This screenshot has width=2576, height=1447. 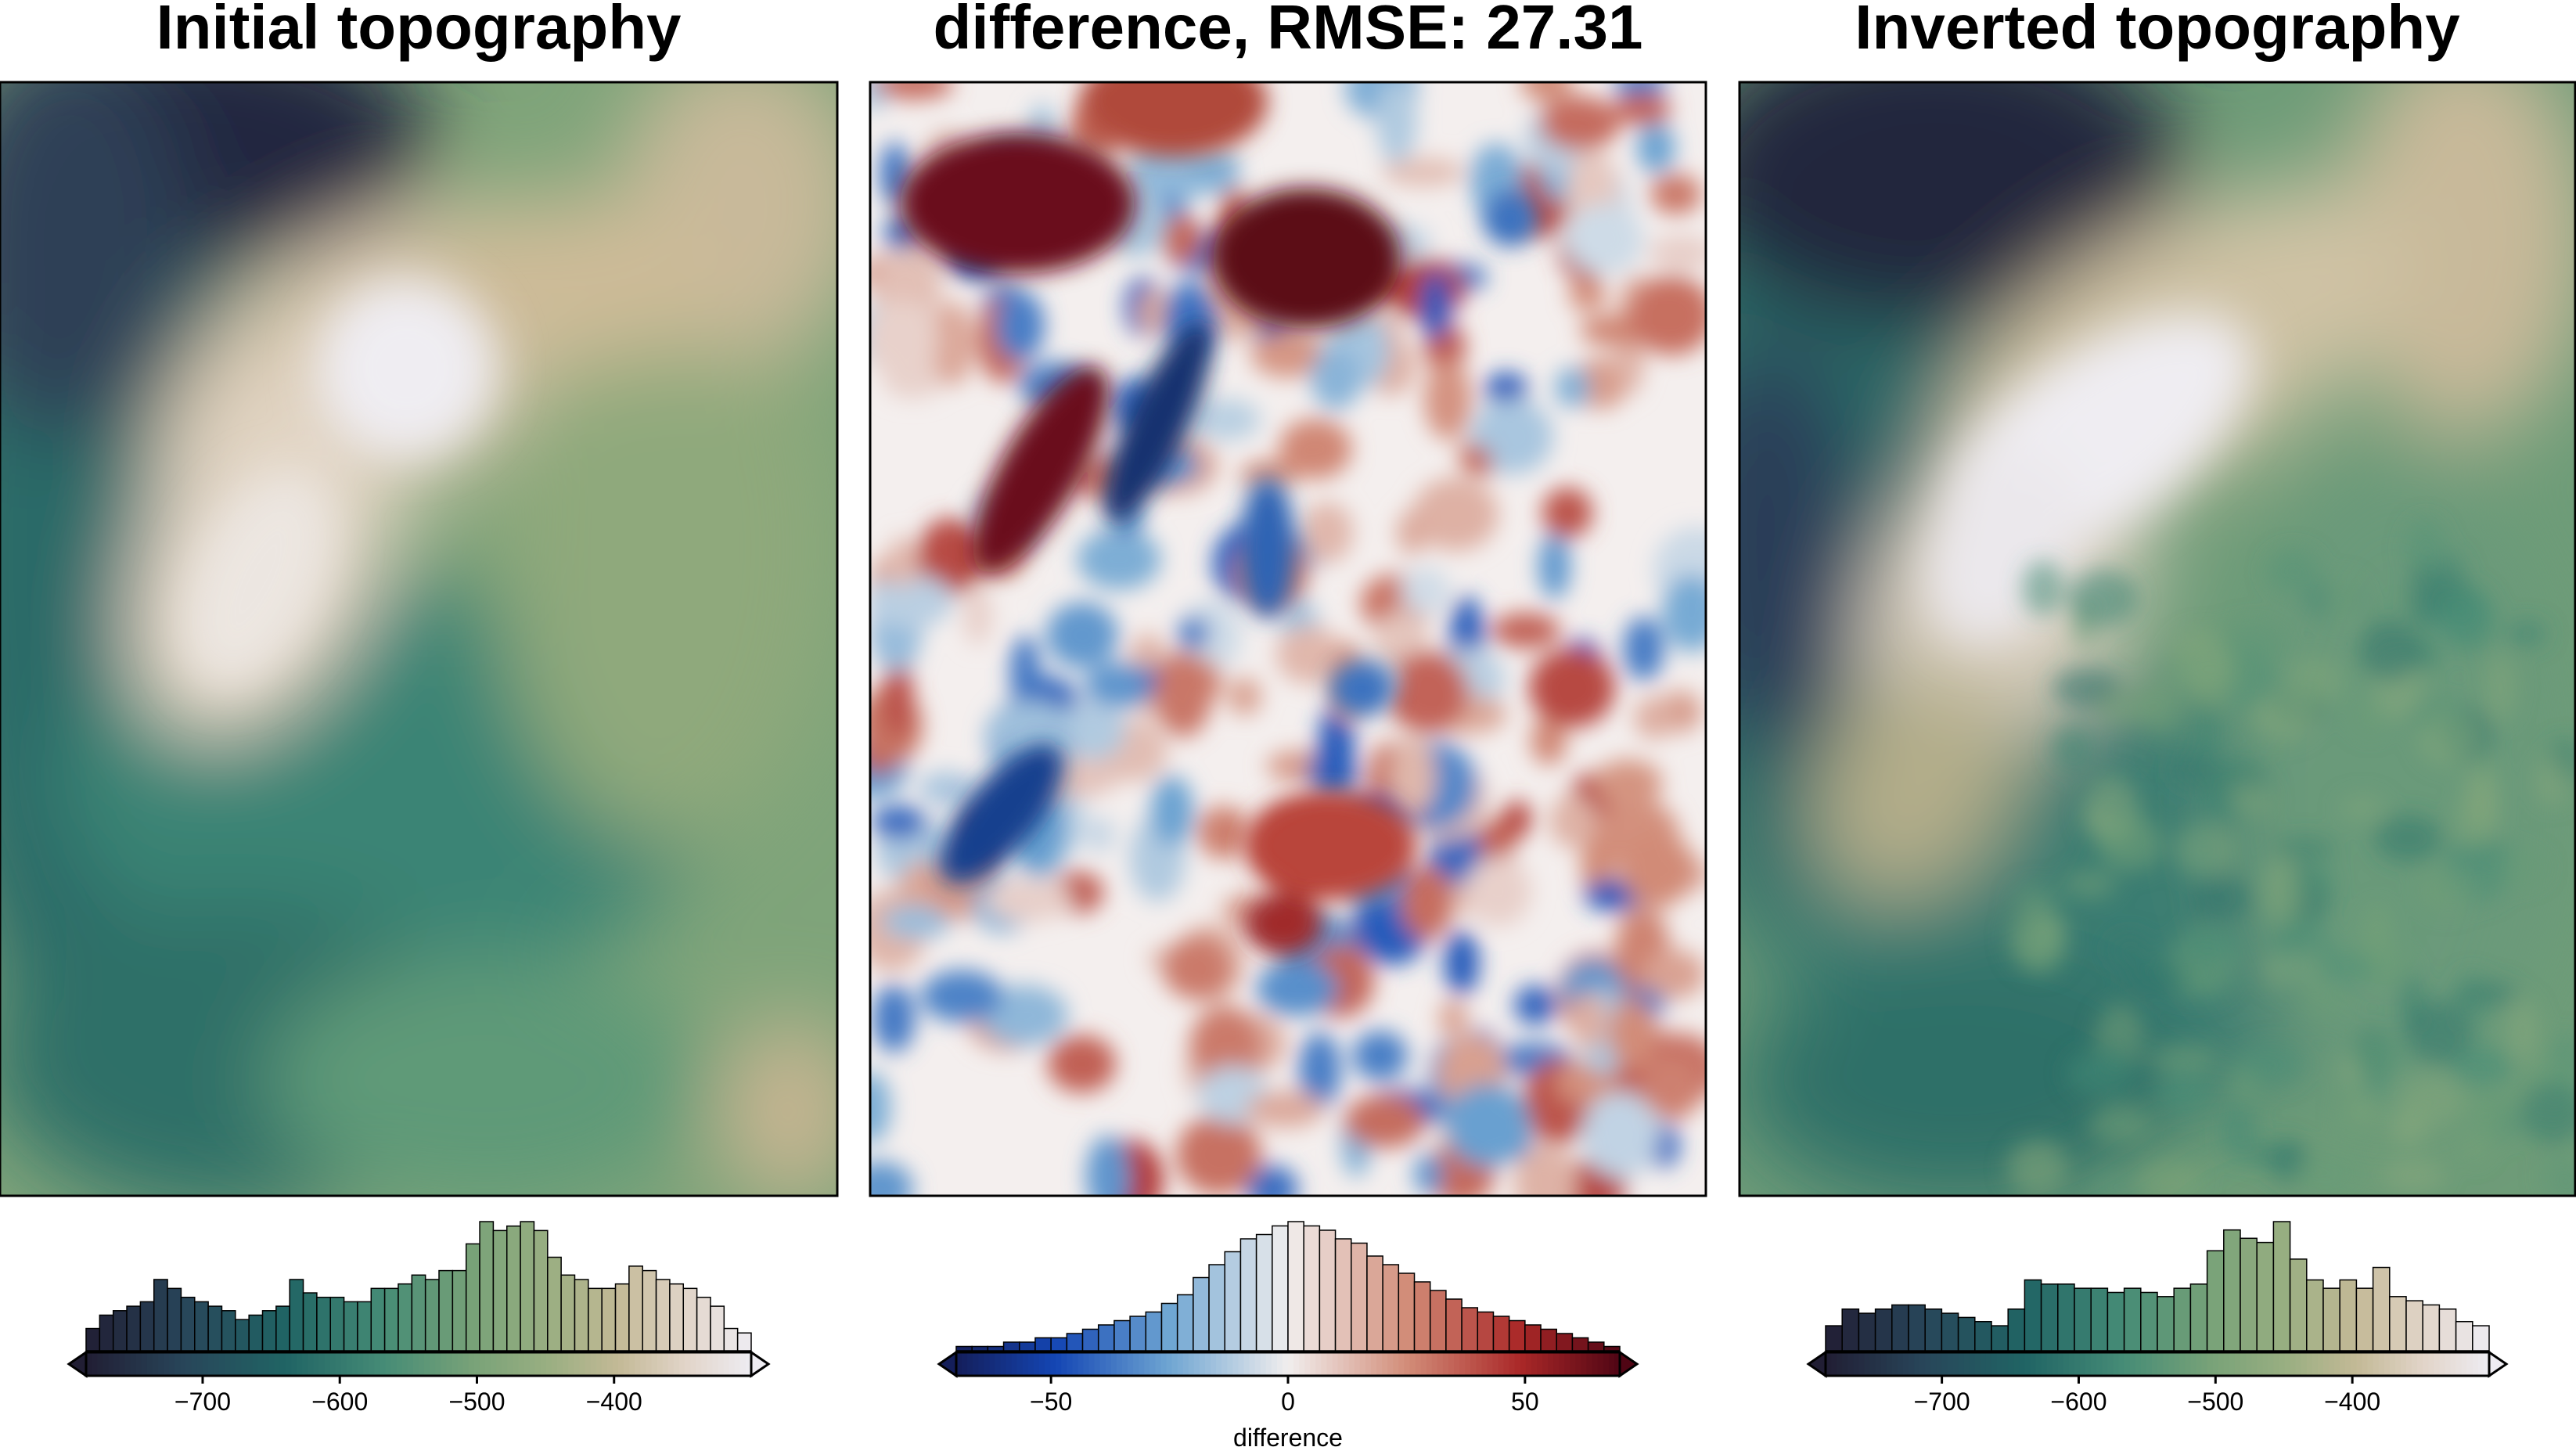 What do you see at coordinates (2158, 1318) in the screenshot?
I see `colorbar-inverted: −700 −600 −500 −400` at bounding box center [2158, 1318].